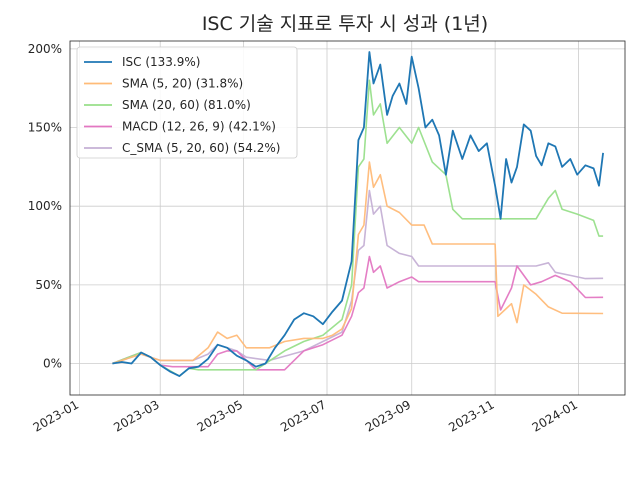 The width and height of the screenshot is (640, 480). I want to click on legend-label: C_SMA (5, 20, 60) (54.2%), so click(201, 148).